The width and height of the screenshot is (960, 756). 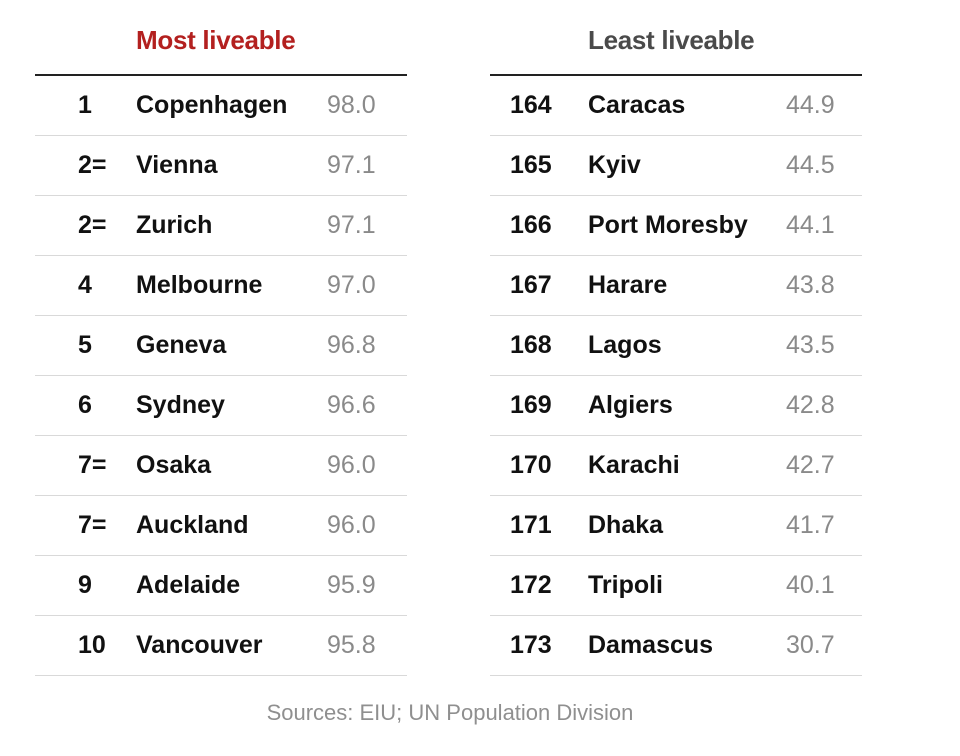 I want to click on city-cell: Melbourne, so click(x=199, y=285).